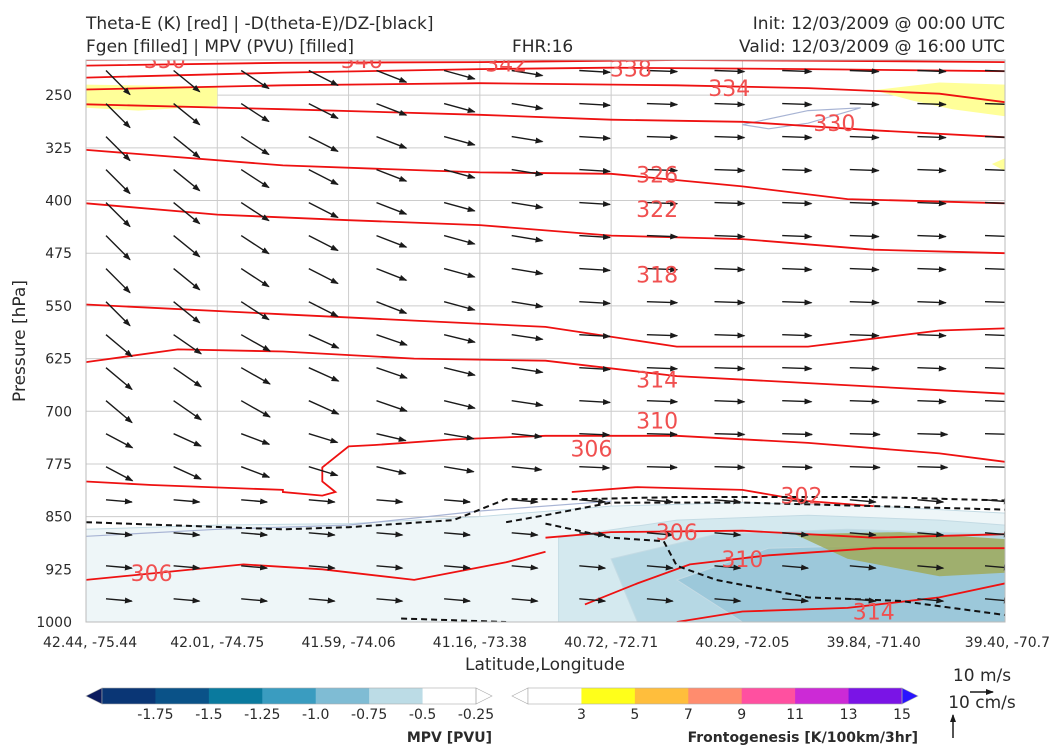 The height and width of the screenshot is (750, 1050). What do you see at coordinates (742, 560) in the screenshot?
I see `theta-e-label: 310` at bounding box center [742, 560].